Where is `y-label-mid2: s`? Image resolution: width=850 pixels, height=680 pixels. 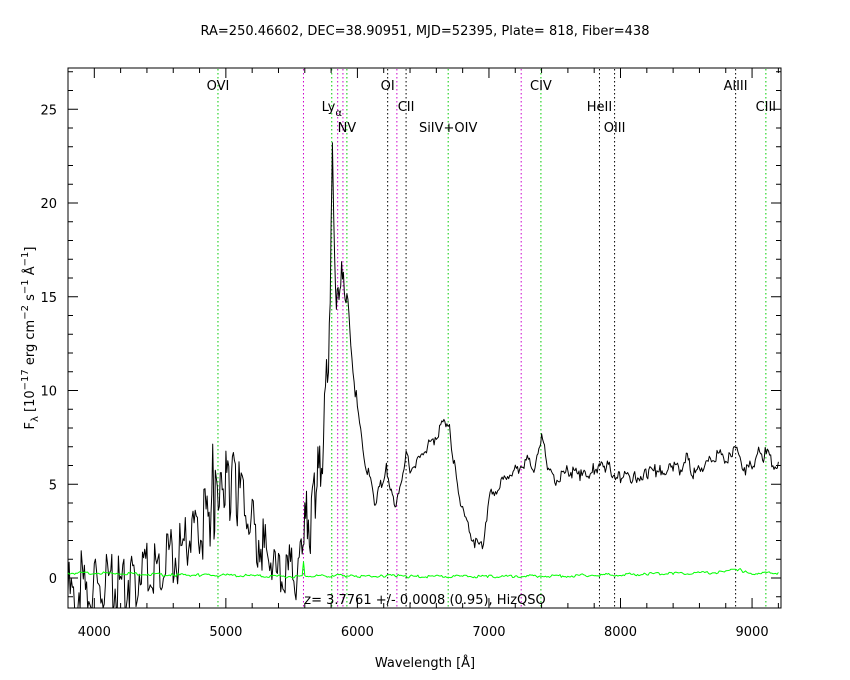
y-label-mid2: s is located at coordinates (30, 299).